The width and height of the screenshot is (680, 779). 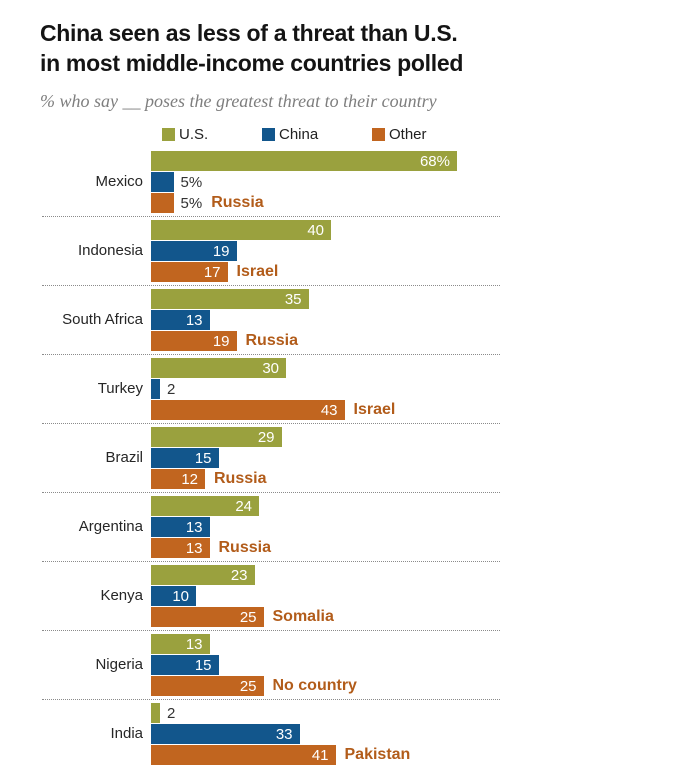 I want to click on country-group: Turkey 30 2 43 Israel, so click(x=340, y=389).